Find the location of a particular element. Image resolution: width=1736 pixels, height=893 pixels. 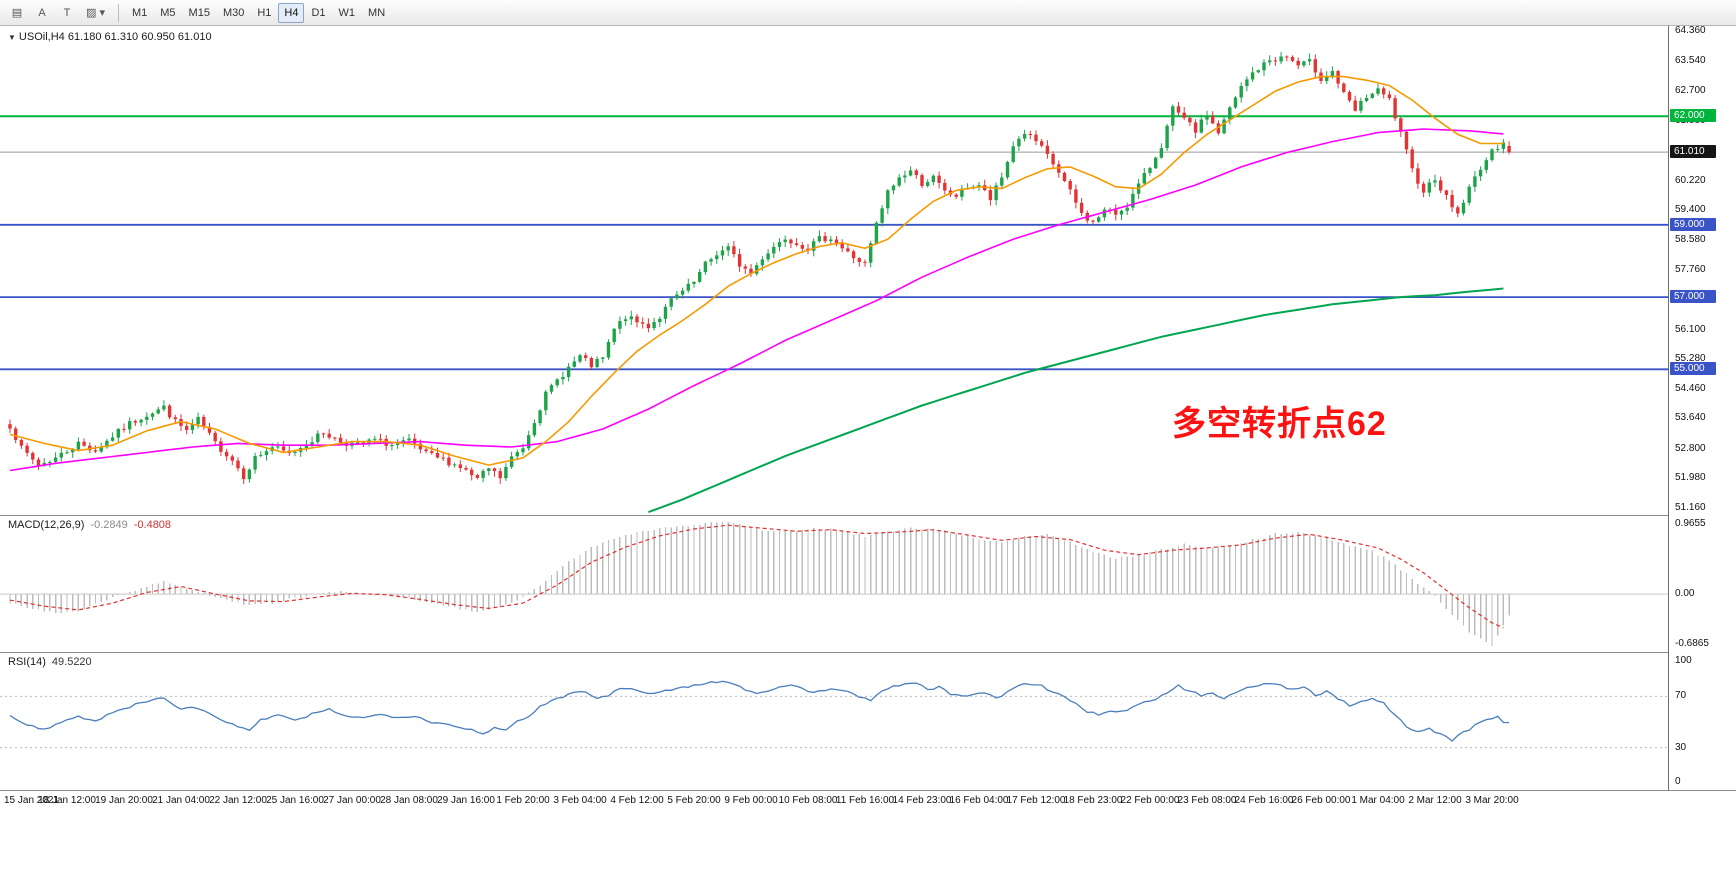

rsi-tick: 70 is located at coordinates (1681, 696).